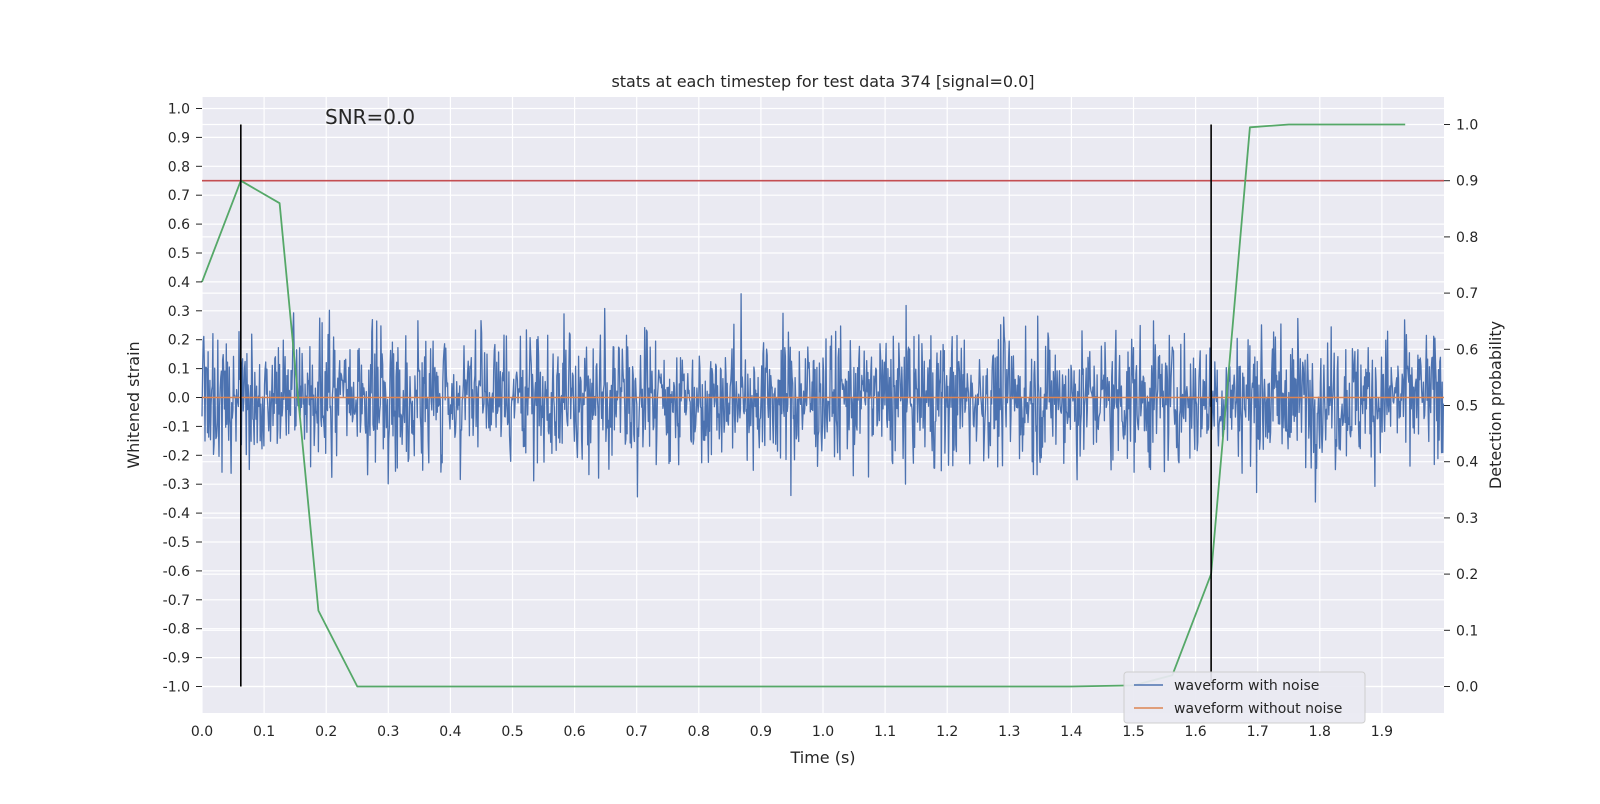  Describe the element at coordinates (179, 225) in the screenshot. I see `y-tick-label: 0.6` at that location.